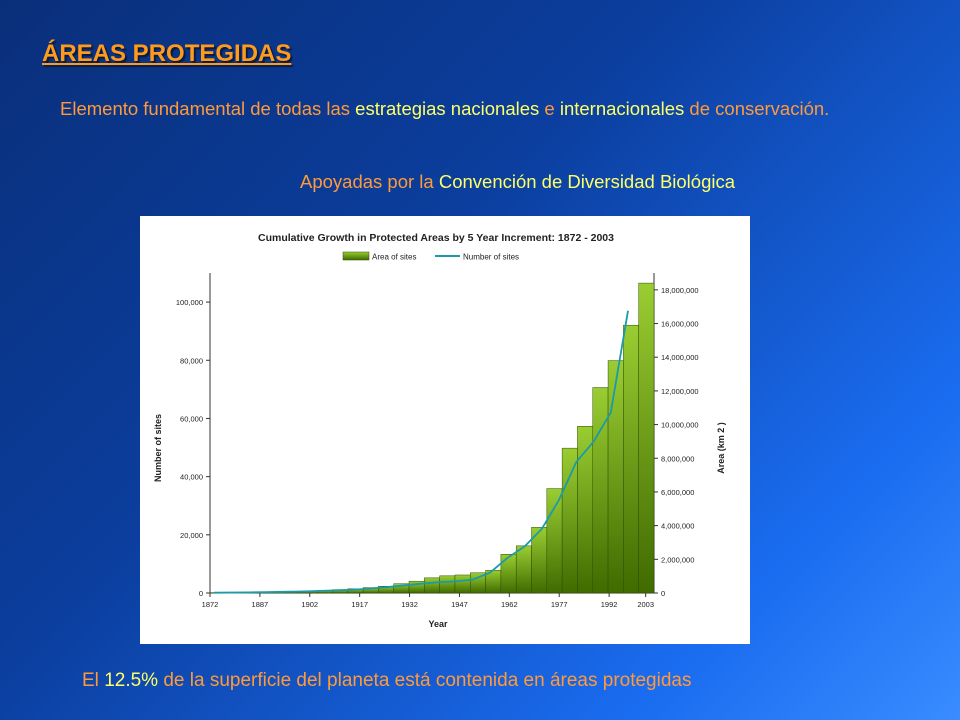 This screenshot has width=960, height=720. What do you see at coordinates (677, 559) in the screenshot?
I see `y-right-tick-label: 2,000,000` at bounding box center [677, 559].